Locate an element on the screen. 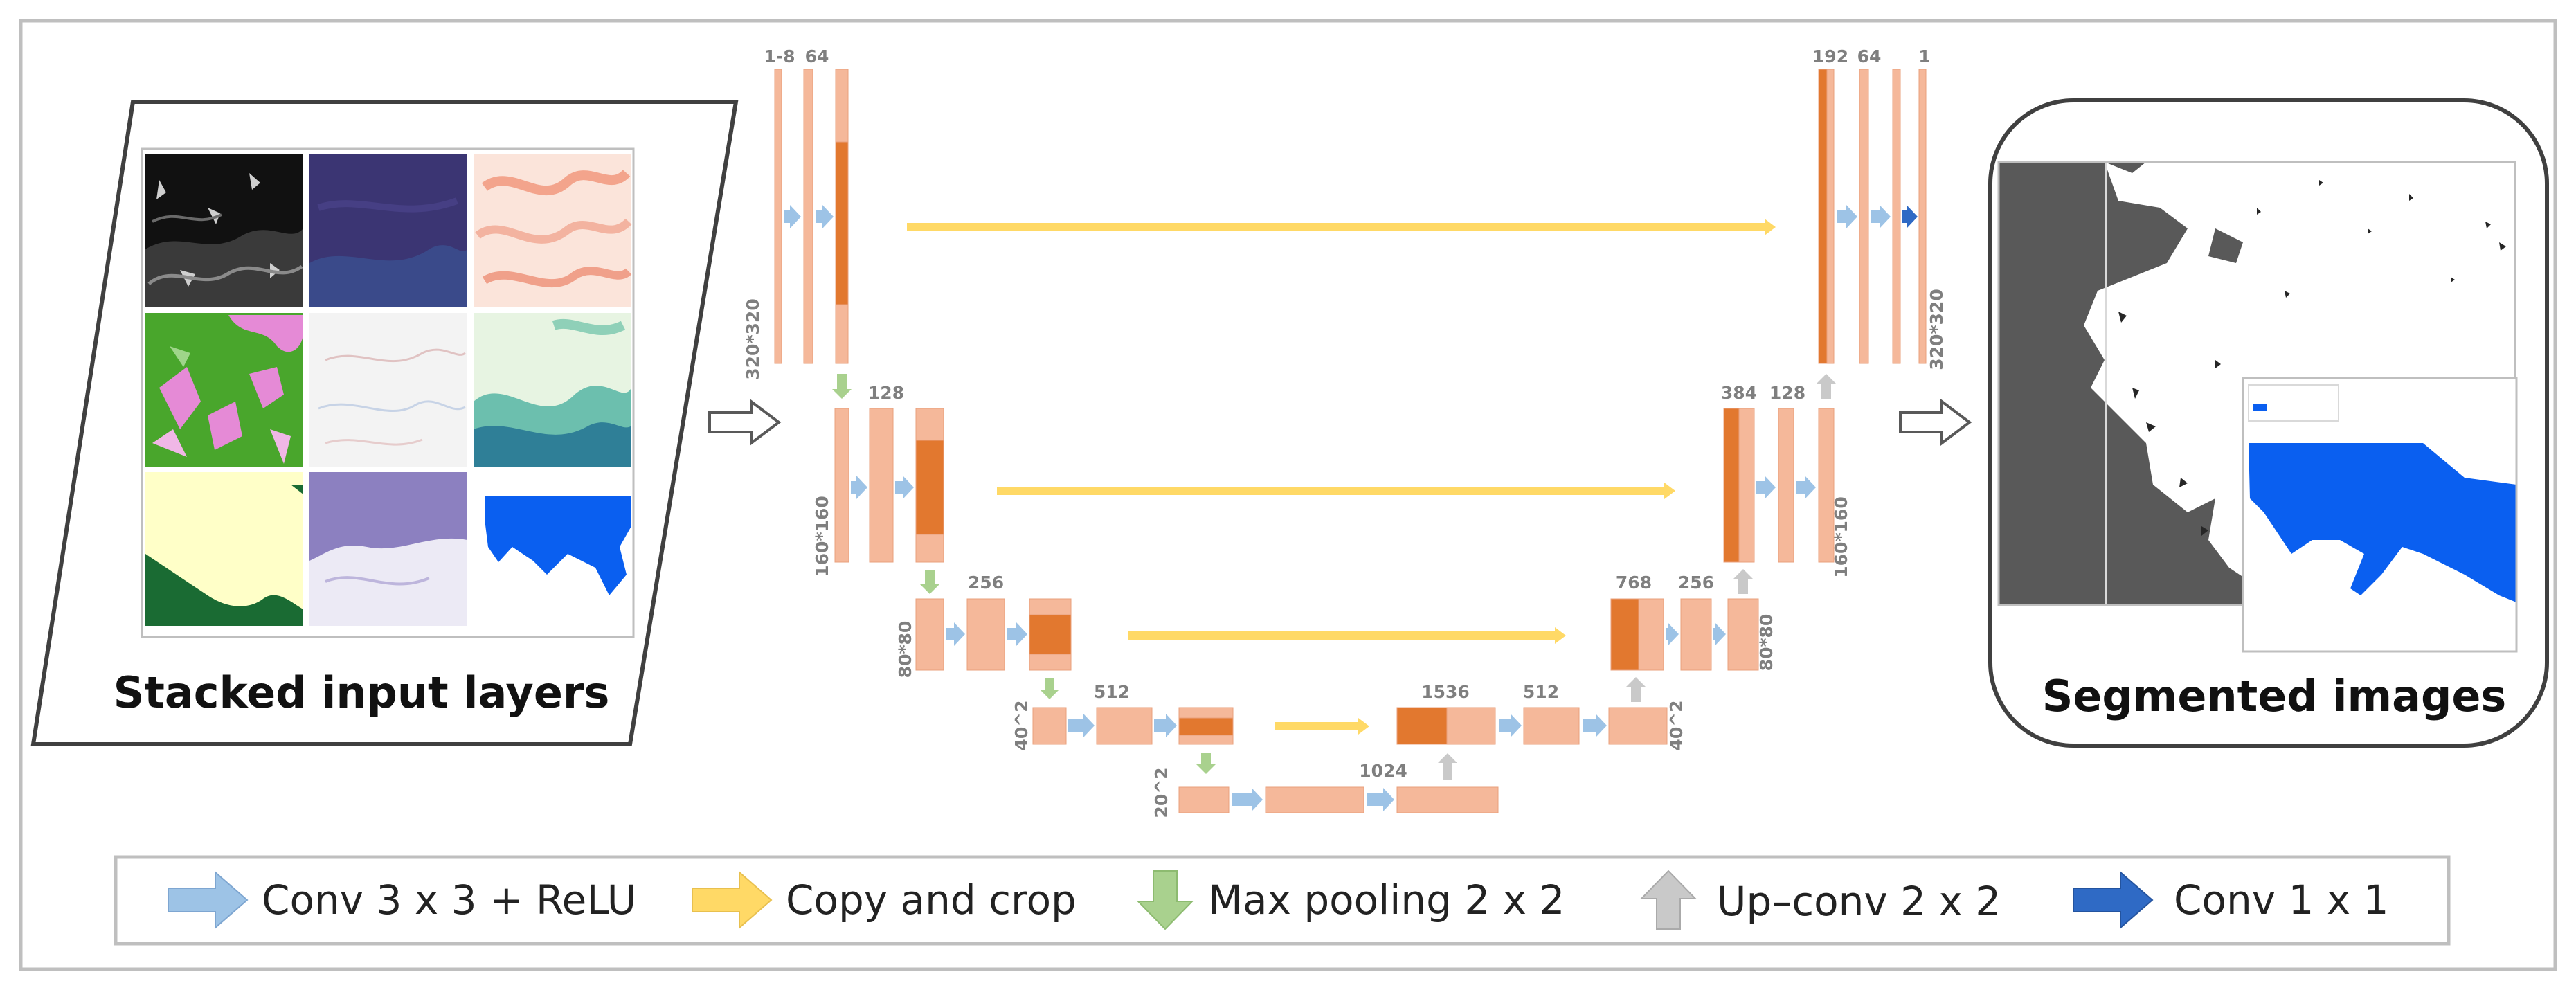 The height and width of the screenshot is (990, 2576). up-conv-legend-arrow is located at coordinates (1668, 900).